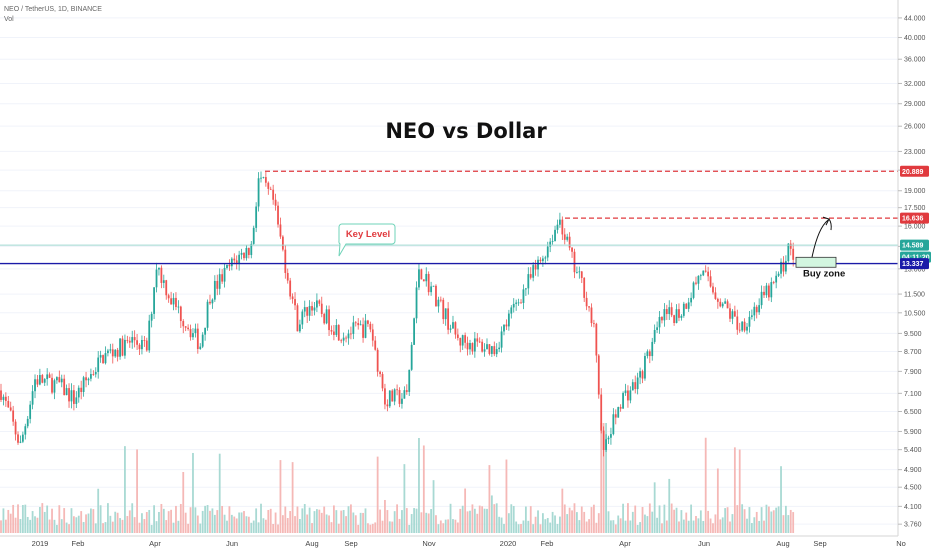 This screenshot has height=550, width=932. I want to click on buy-zone: Buy zone, so click(820, 267).